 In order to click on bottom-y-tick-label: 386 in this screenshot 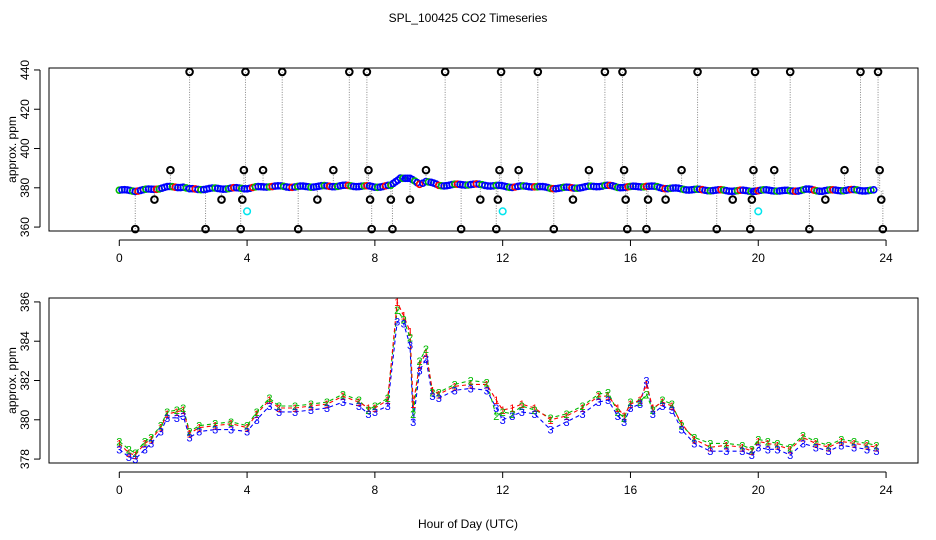, I will do `click(25, 302)`.